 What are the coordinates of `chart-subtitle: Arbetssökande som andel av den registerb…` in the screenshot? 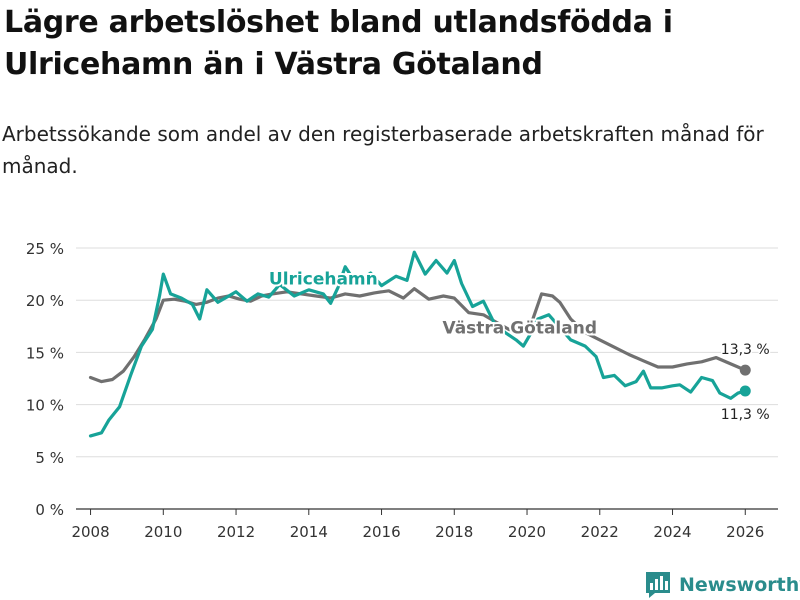 It's located at (383, 150).